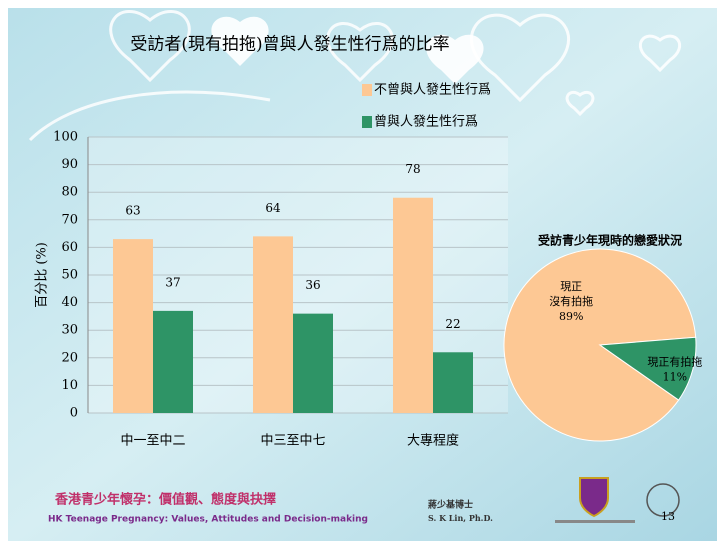  I want to click on y-tick-label: 0, so click(74, 413).